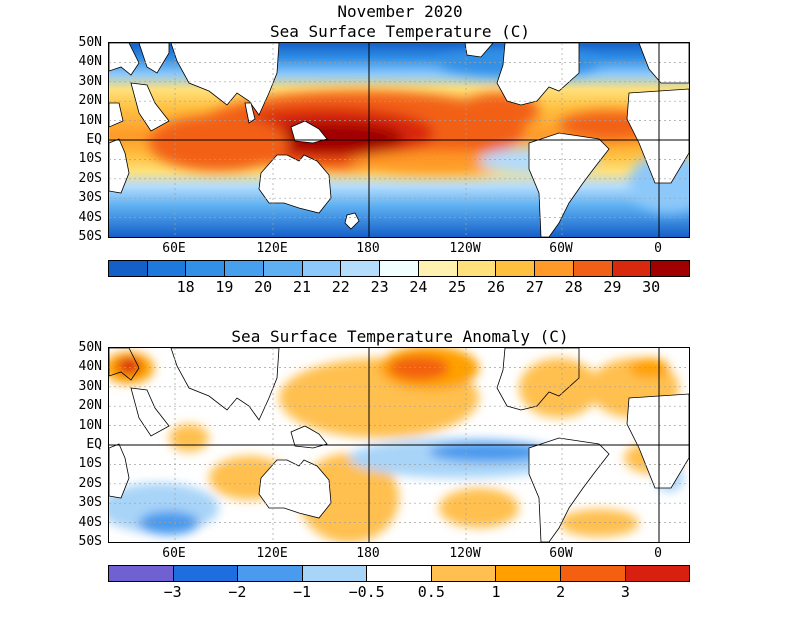 The width and height of the screenshot is (800, 618). I want to click on colorbar-label: 23, so click(379, 287).